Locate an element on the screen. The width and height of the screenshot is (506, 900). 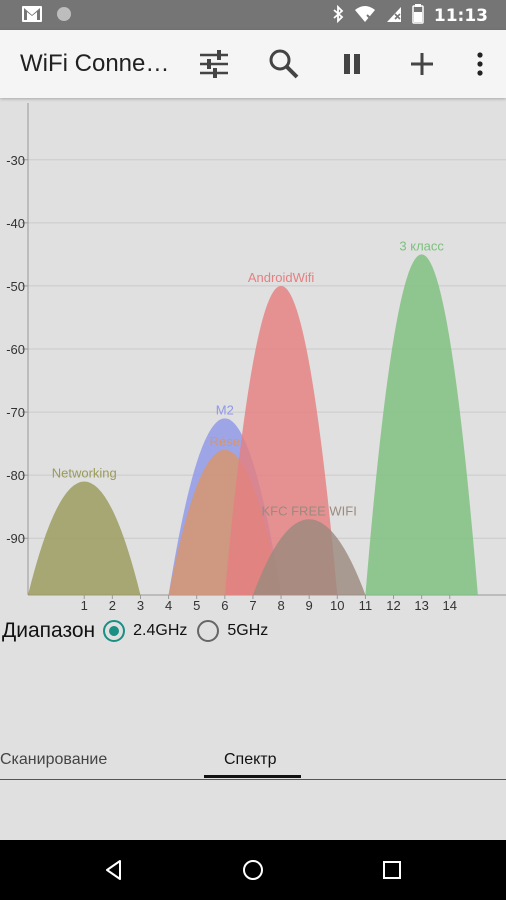
y-tick-label-5: -80 is located at coordinates (15, 475).